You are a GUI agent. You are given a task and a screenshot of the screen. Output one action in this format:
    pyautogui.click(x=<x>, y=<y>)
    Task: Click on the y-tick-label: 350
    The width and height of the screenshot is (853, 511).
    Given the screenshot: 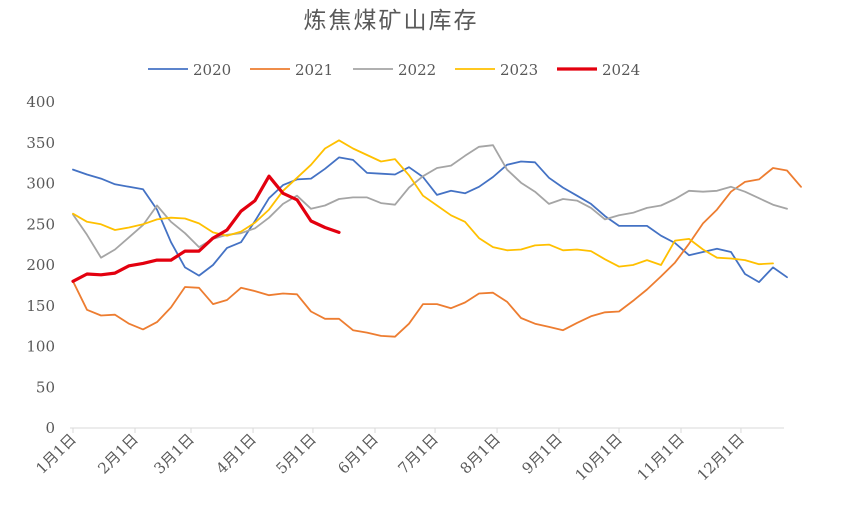 What is the action you would take?
    pyautogui.click(x=40, y=143)
    